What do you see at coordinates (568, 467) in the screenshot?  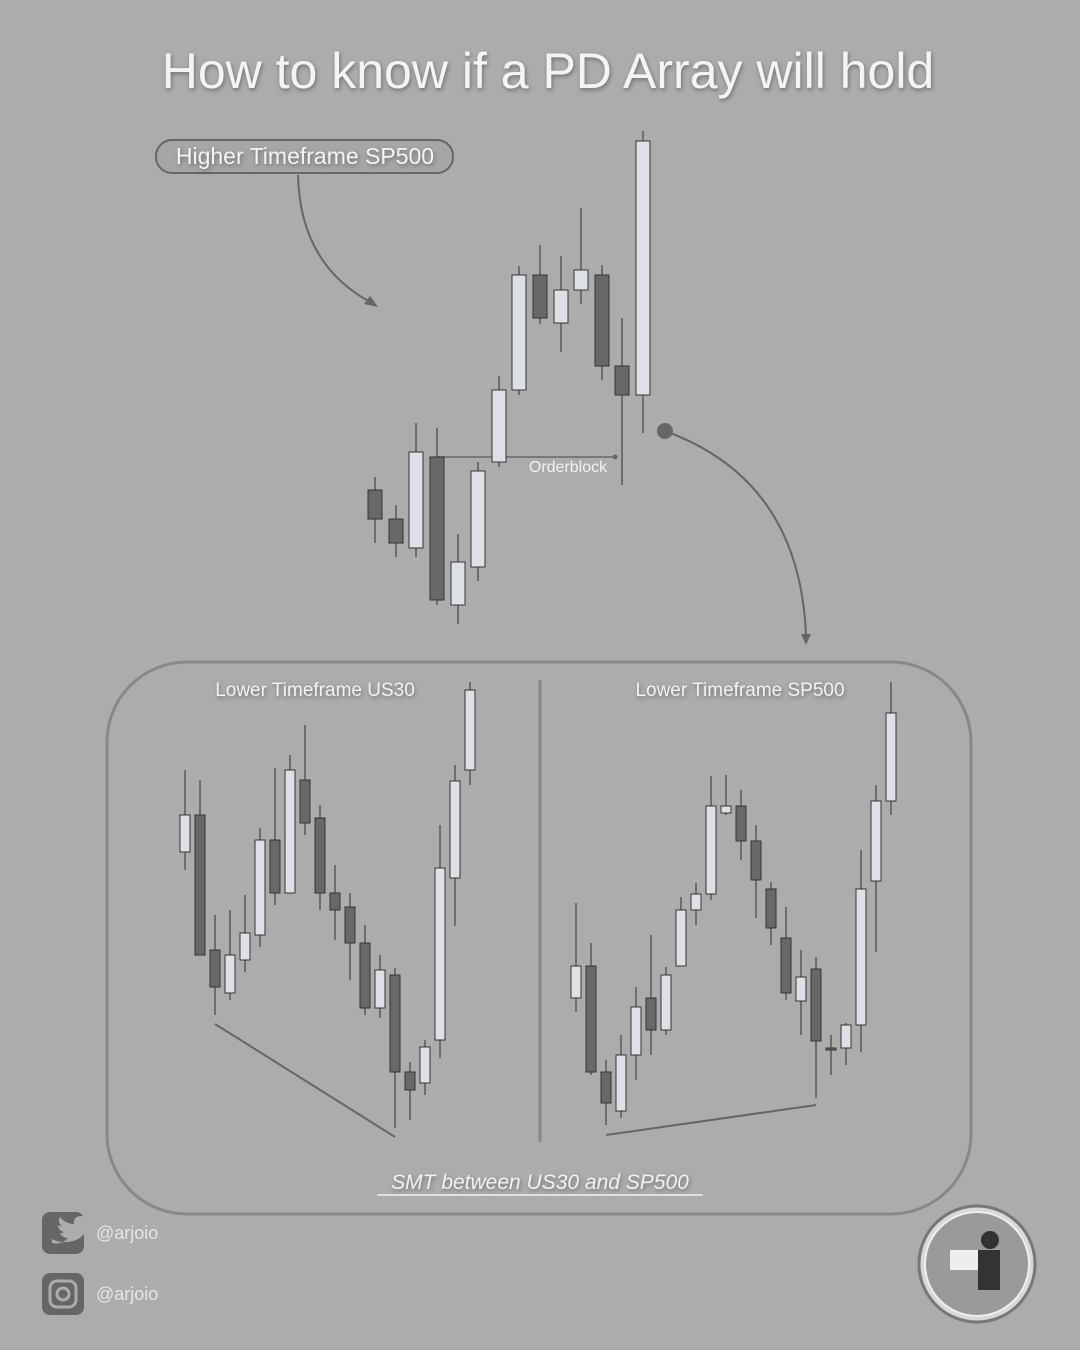 I see `orderblock-label: Orderblock` at bounding box center [568, 467].